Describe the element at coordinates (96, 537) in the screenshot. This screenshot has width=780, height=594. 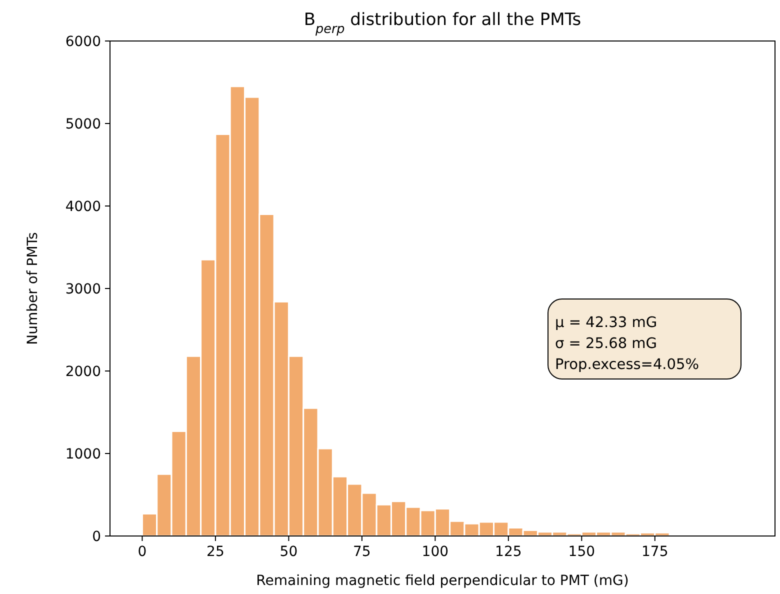
I see `y-tick-label: 0` at that location.